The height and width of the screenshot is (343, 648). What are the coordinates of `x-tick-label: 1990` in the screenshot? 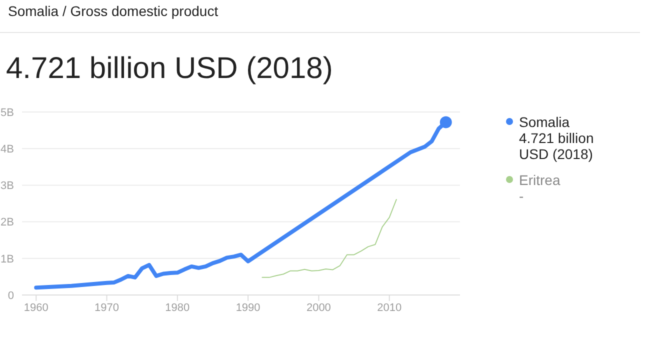 It's located at (248, 308).